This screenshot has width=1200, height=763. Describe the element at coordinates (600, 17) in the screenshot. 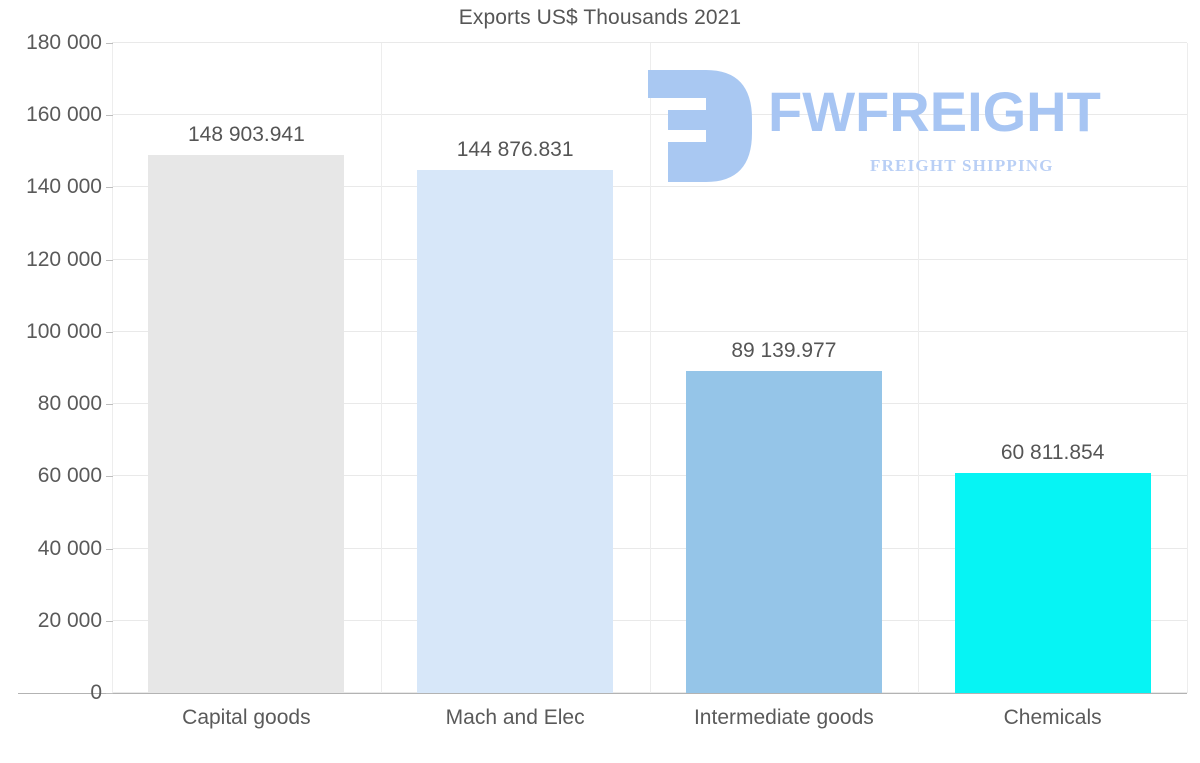

I see `chart-title: Exports US$ Thousands 2021` at that location.